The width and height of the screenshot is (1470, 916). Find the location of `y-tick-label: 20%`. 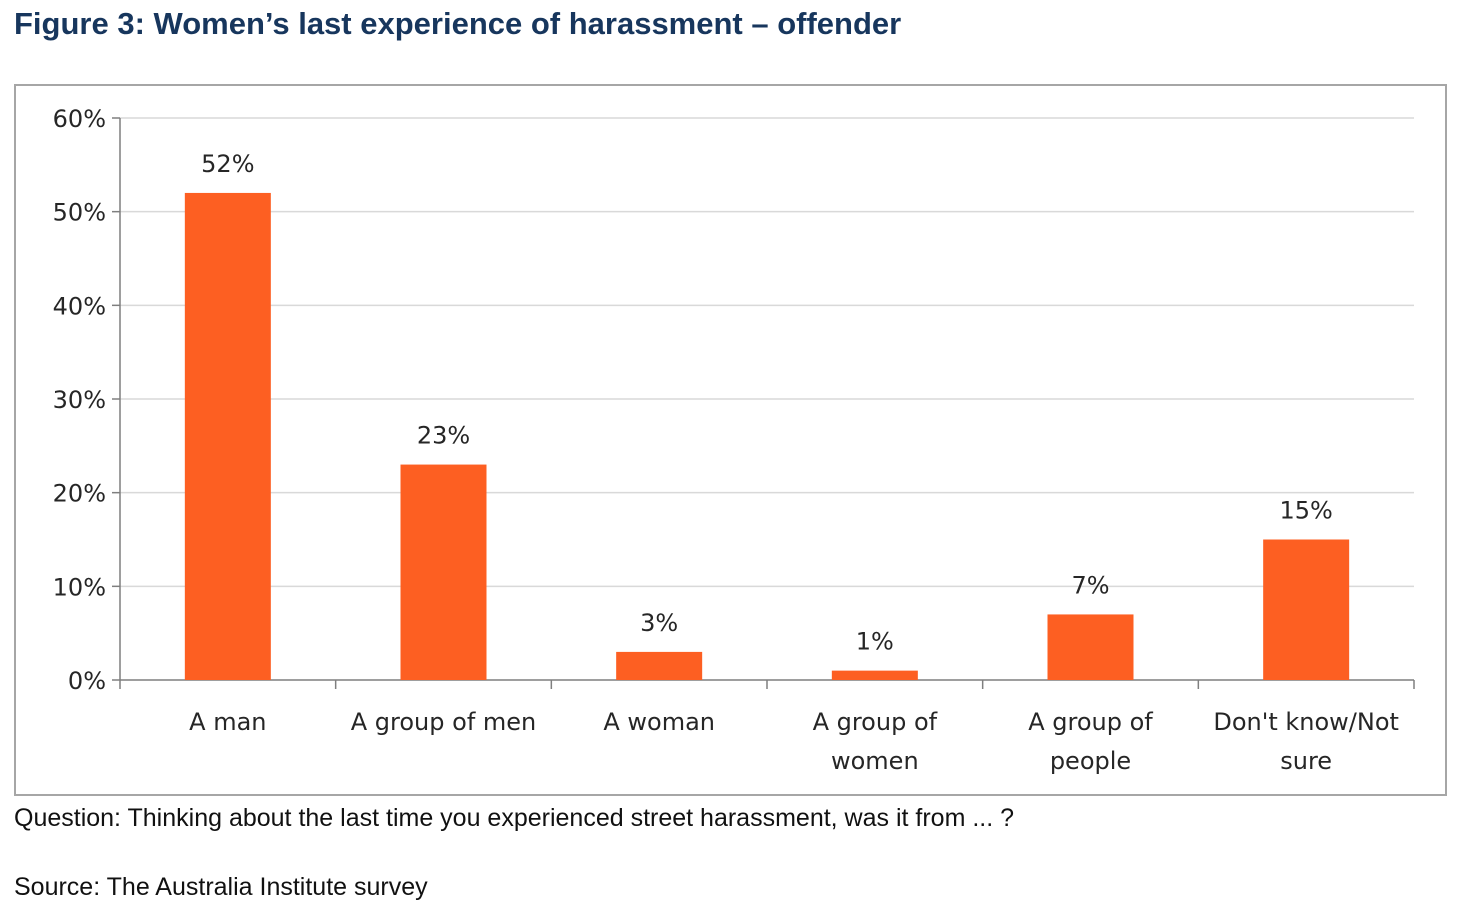

y-tick-label: 20% is located at coordinates (79, 494).